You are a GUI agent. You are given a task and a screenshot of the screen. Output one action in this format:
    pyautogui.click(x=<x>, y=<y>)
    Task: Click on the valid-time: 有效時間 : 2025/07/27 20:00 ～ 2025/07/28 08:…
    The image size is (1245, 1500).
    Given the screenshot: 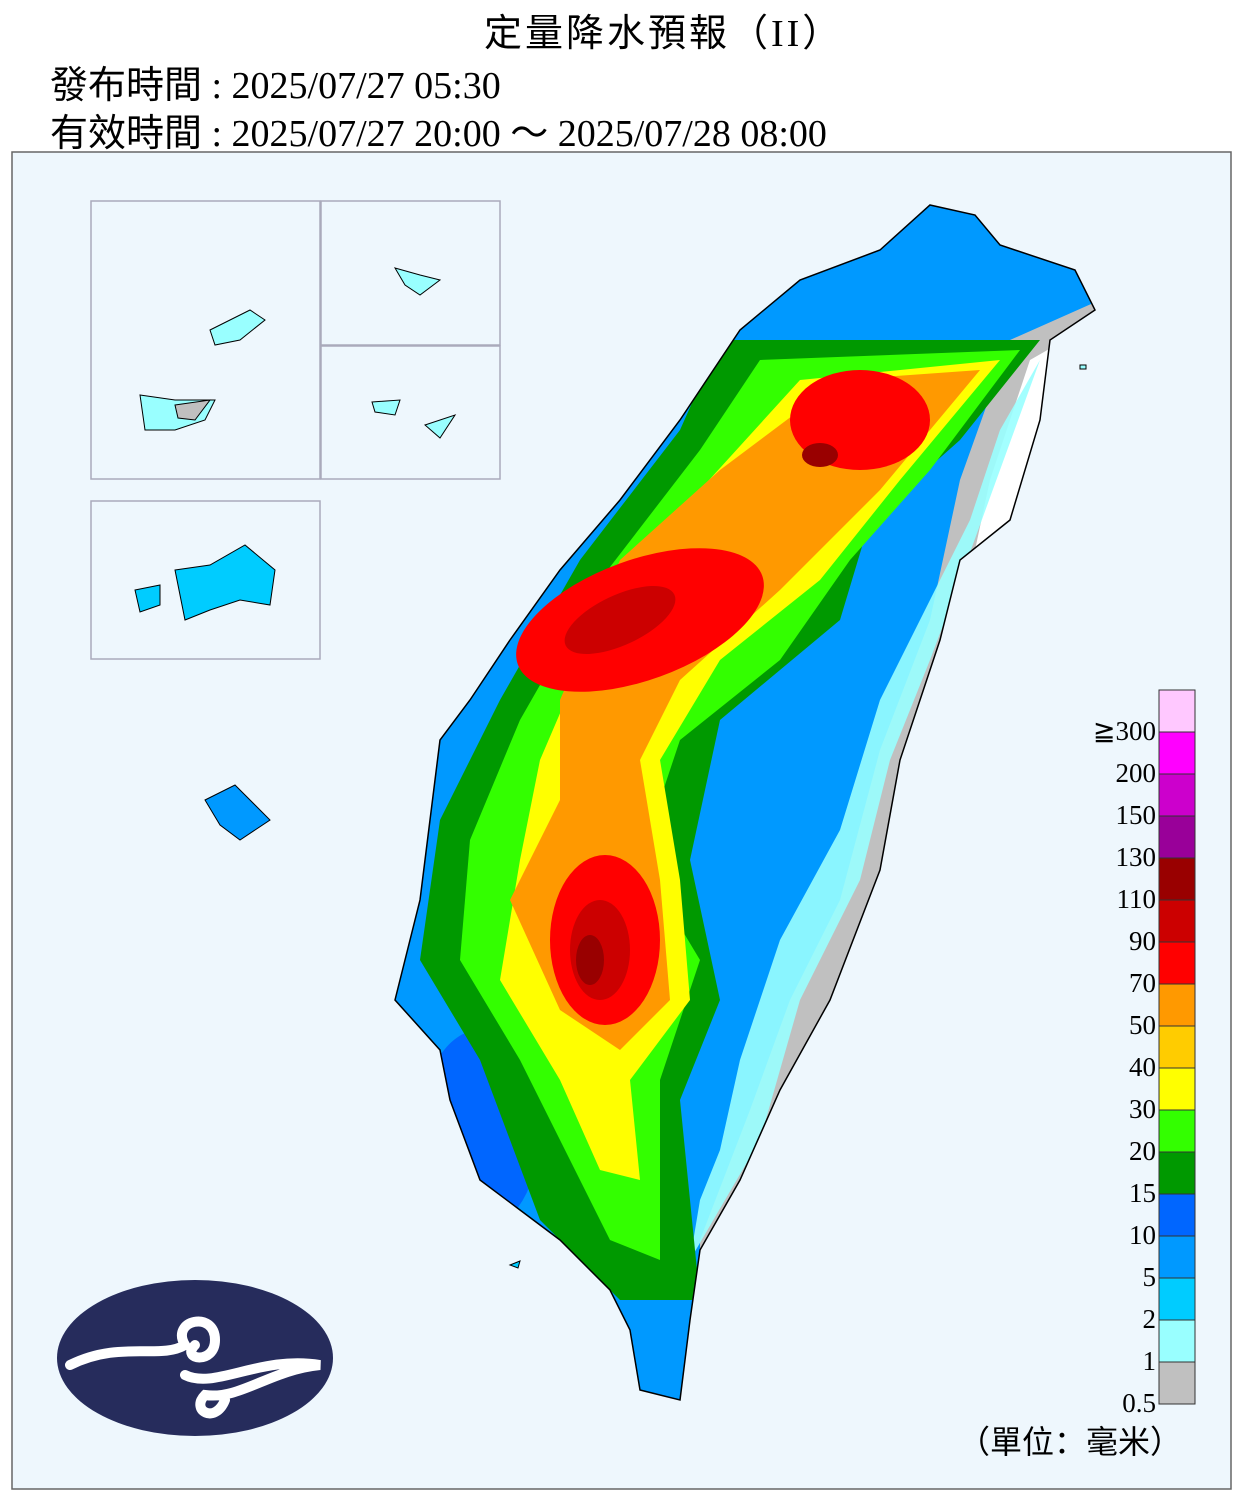 What is the action you would take?
    pyautogui.click(x=438, y=134)
    